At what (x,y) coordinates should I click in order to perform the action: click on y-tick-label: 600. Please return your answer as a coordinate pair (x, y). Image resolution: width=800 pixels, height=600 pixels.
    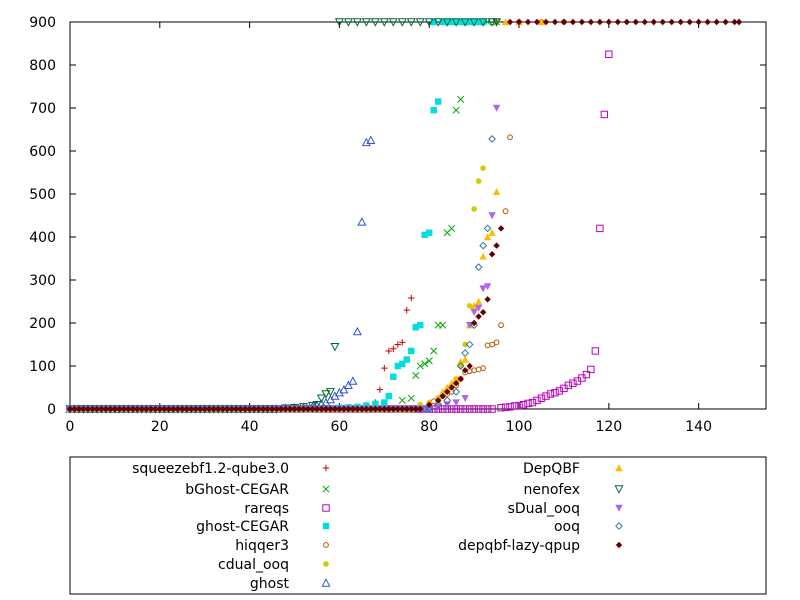
    Looking at the image, I should click on (42, 152).